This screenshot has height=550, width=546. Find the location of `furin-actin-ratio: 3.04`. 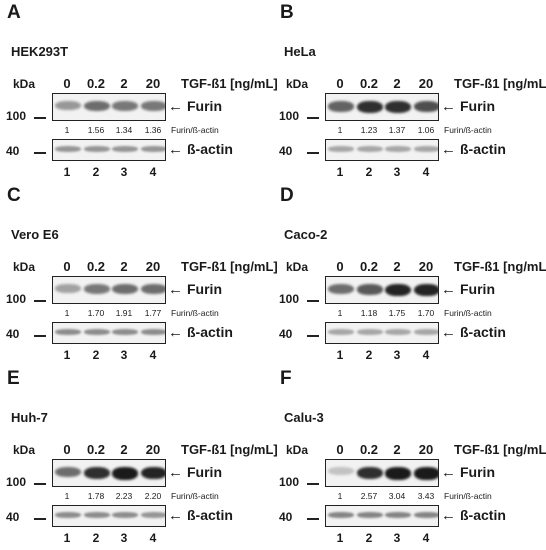

furin-actin-ratio: 3.04 is located at coordinates (397, 496).